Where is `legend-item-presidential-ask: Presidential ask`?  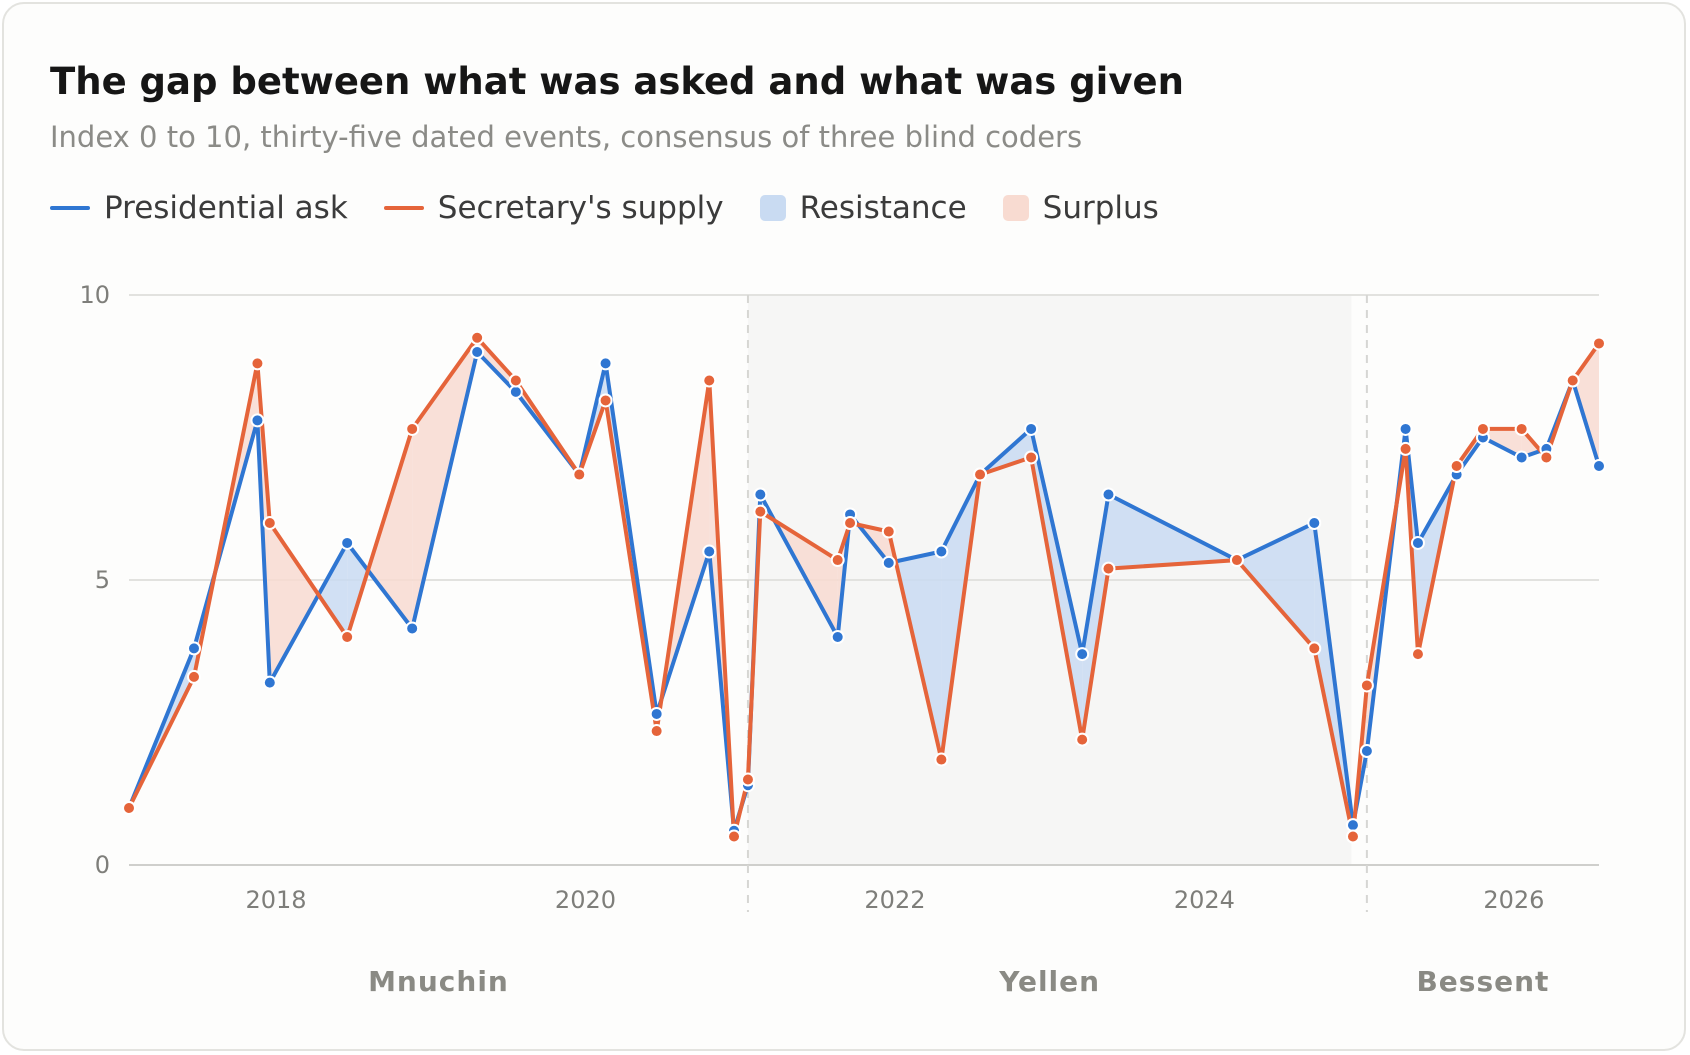
legend-item-presidential-ask: Presidential ask is located at coordinates (199, 208).